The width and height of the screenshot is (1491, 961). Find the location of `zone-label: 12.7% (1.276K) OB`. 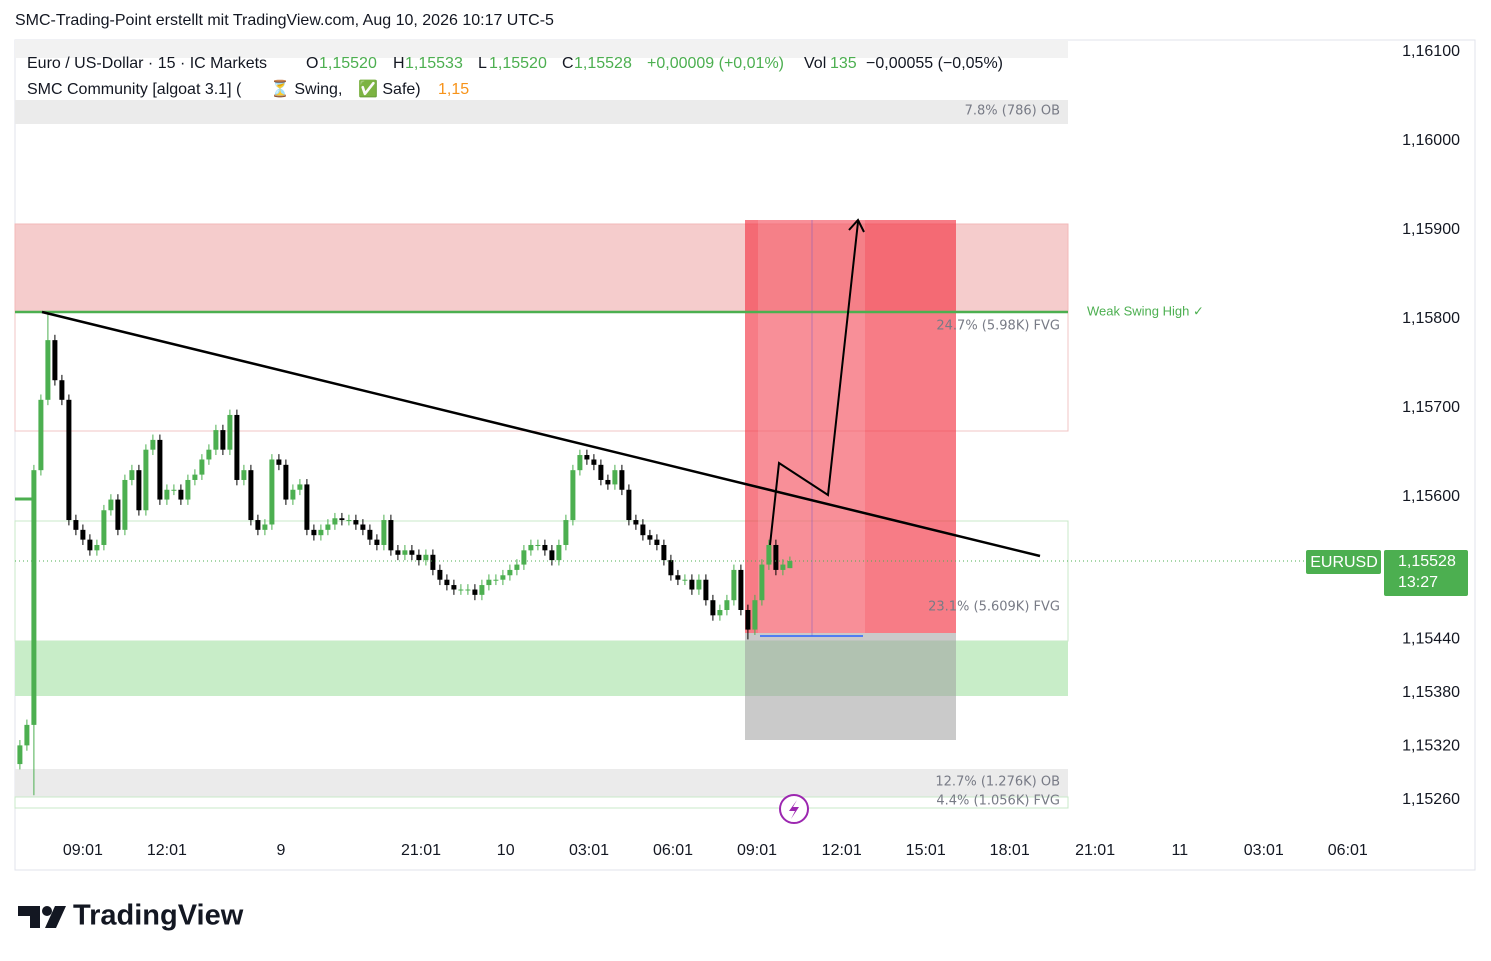

zone-label: 12.7% (1.276K) OB is located at coordinates (997, 782).